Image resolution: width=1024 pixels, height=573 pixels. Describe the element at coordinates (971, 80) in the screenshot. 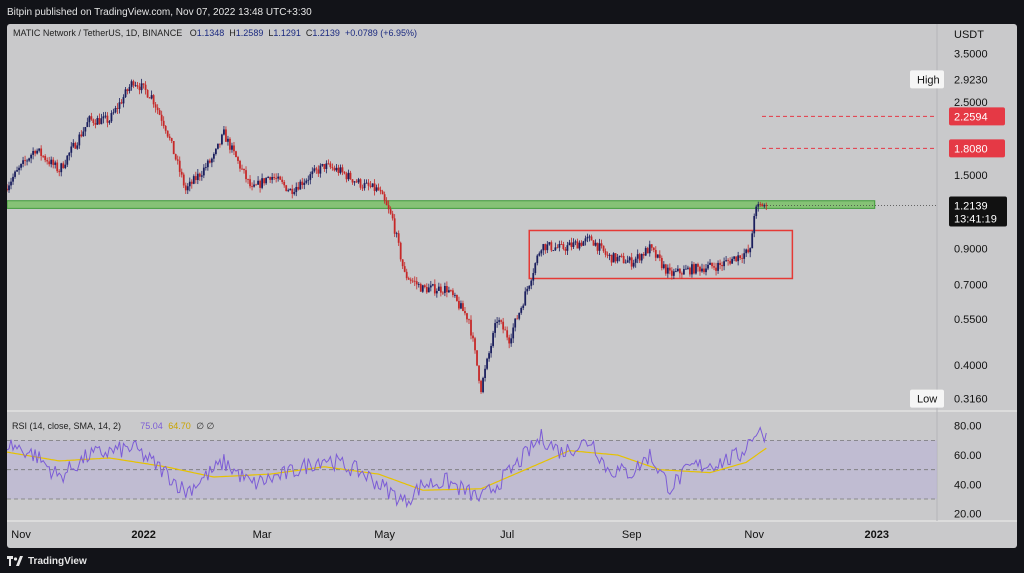

I see `extreme-label-value: 2.9230` at that location.